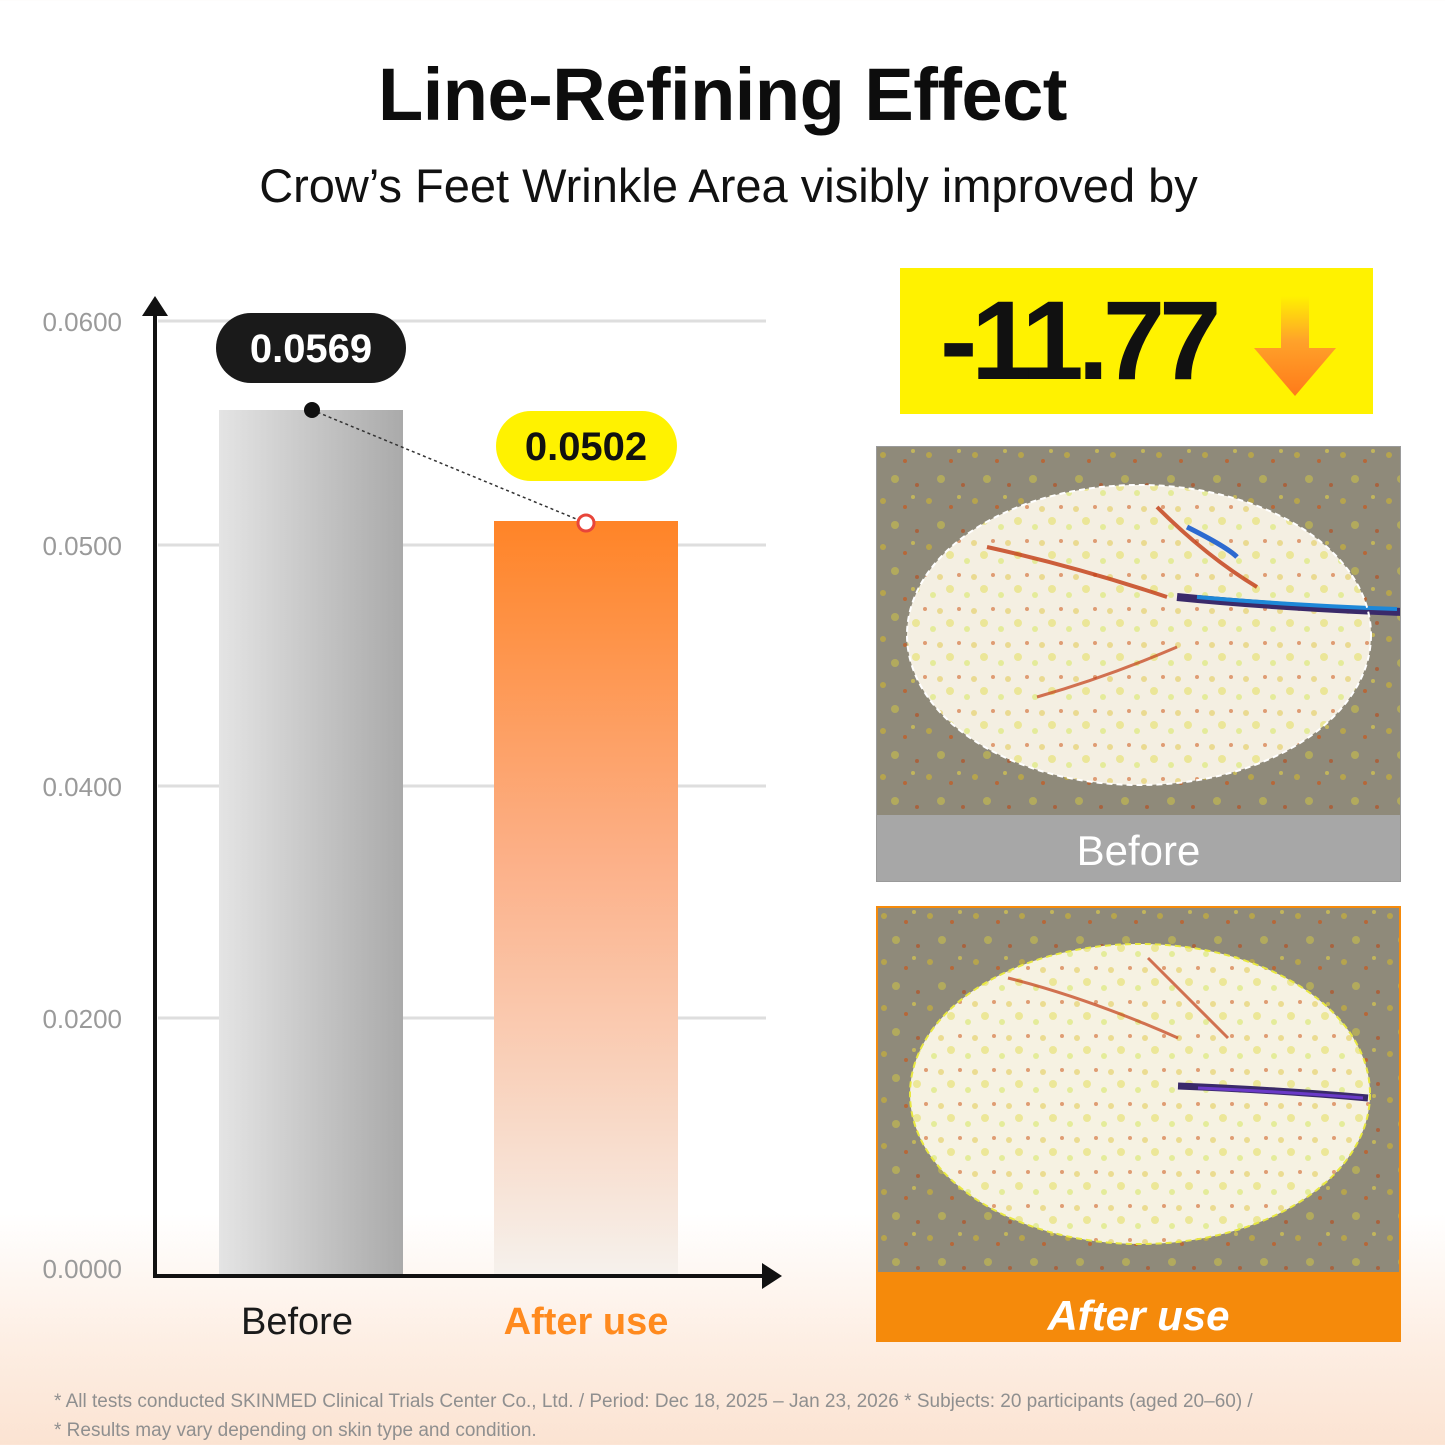  I want to click on value-label-before: 0.0569, so click(311, 349).